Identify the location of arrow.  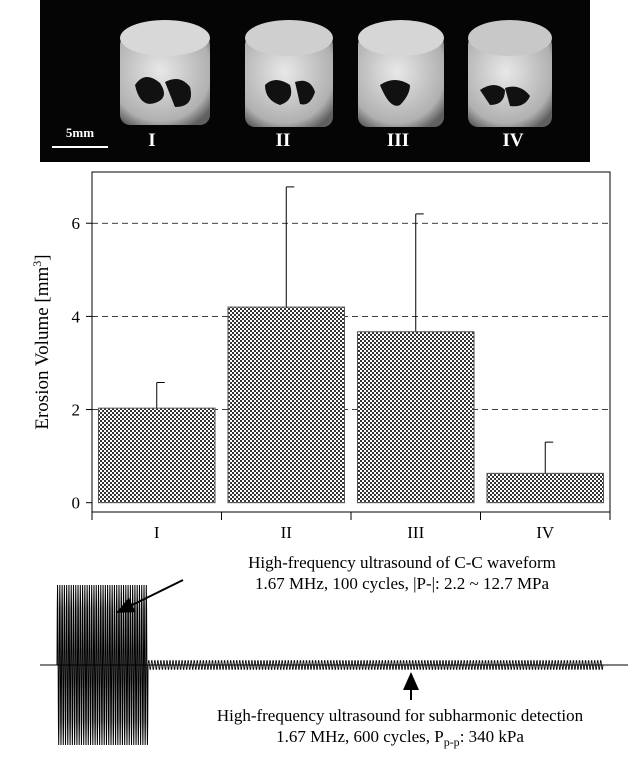
(150, 596).